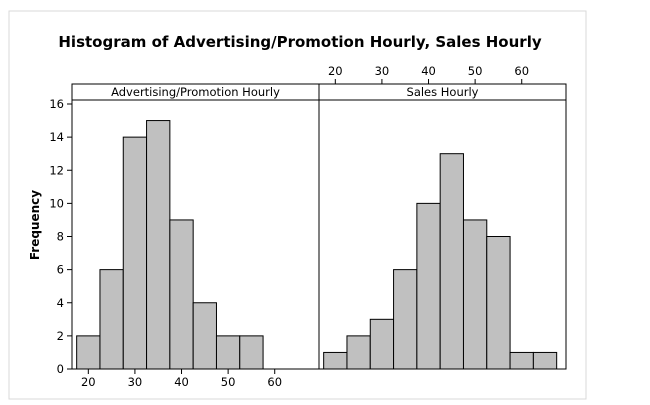  What do you see at coordinates (60, 369) in the screenshot?
I see `y-tick-label: 0` at bounding box center [60, 369].